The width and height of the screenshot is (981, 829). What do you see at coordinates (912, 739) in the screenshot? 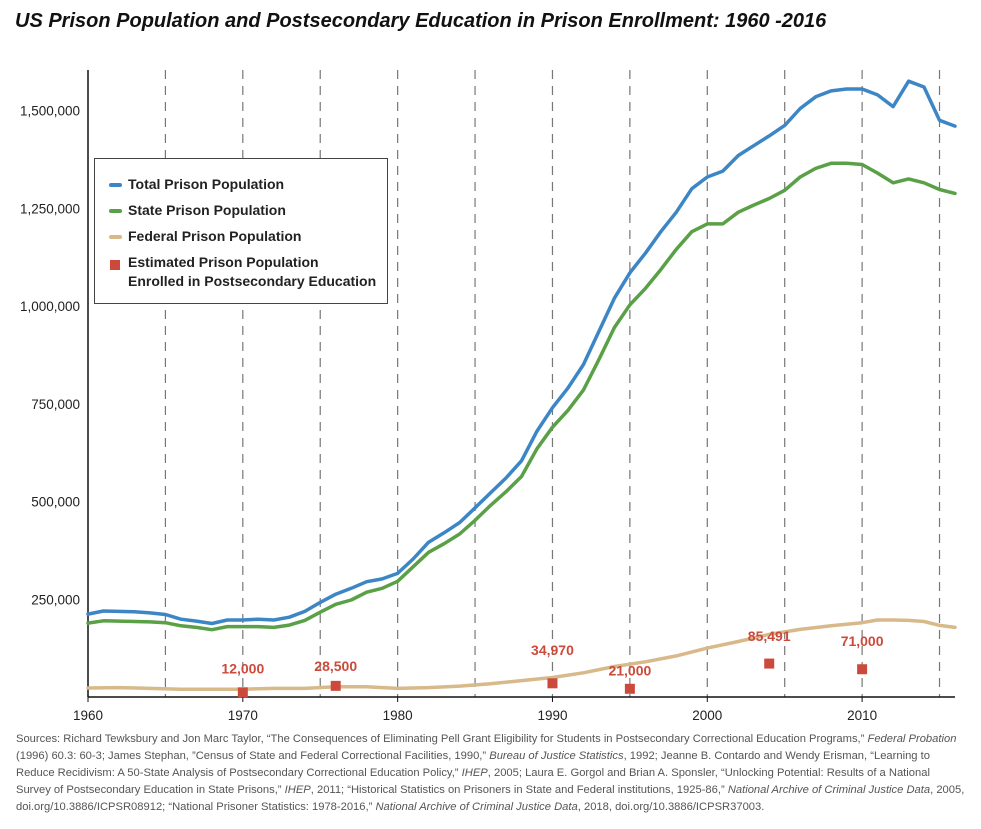
I see `sources-segment: Federal Probation` at bounding box center [912, 739].